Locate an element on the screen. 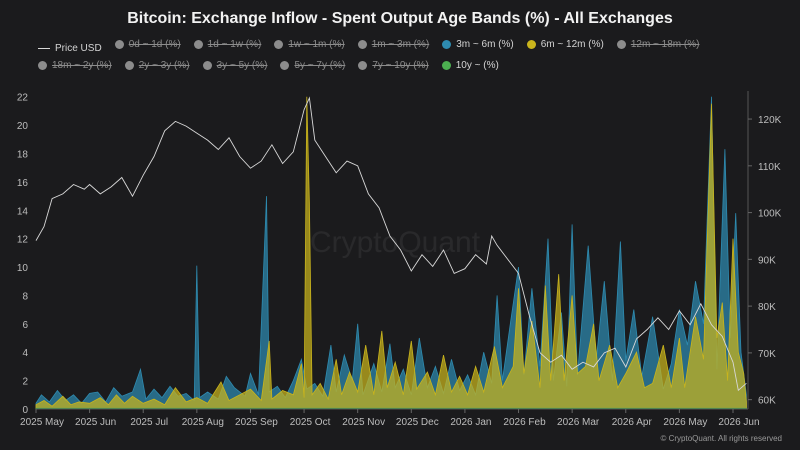  y-left-tick-label: 0 is located at coordinates (25, 410).